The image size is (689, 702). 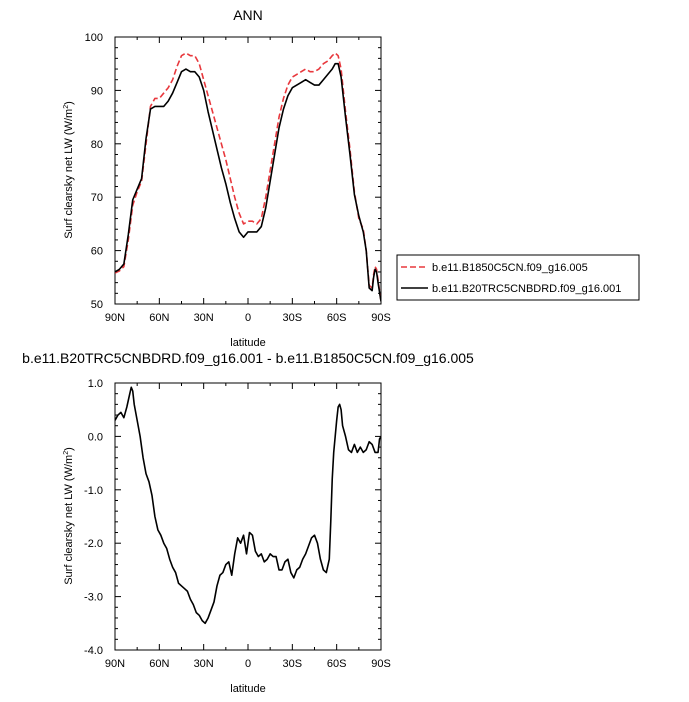 I want to click on bottom-plot-frame, so click(x=248, y=516).